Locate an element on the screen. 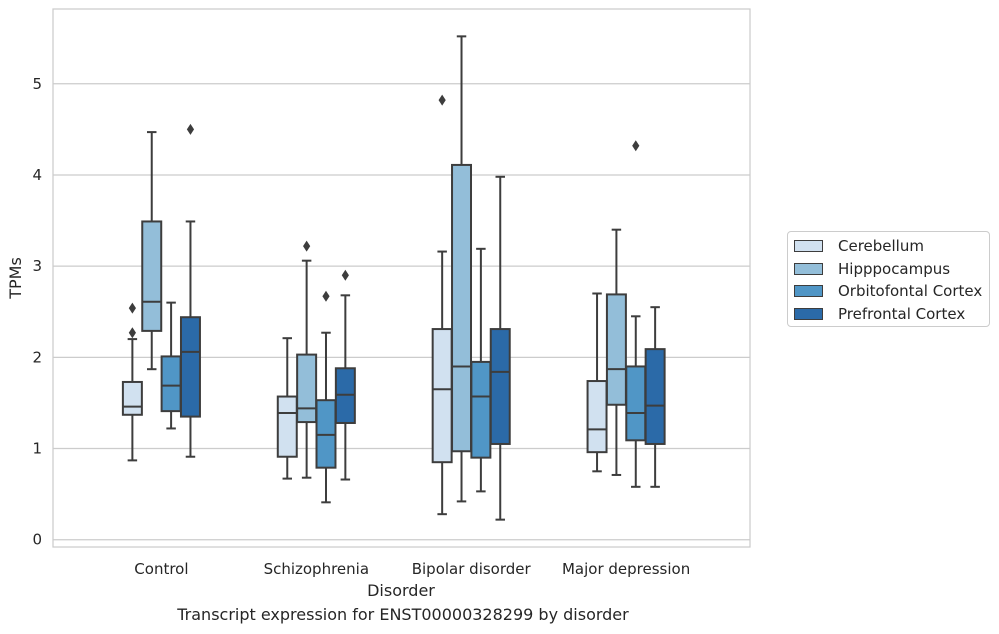 The image size is (999, 634). y-tick-label: 4 is located at coordinates (37, 175).